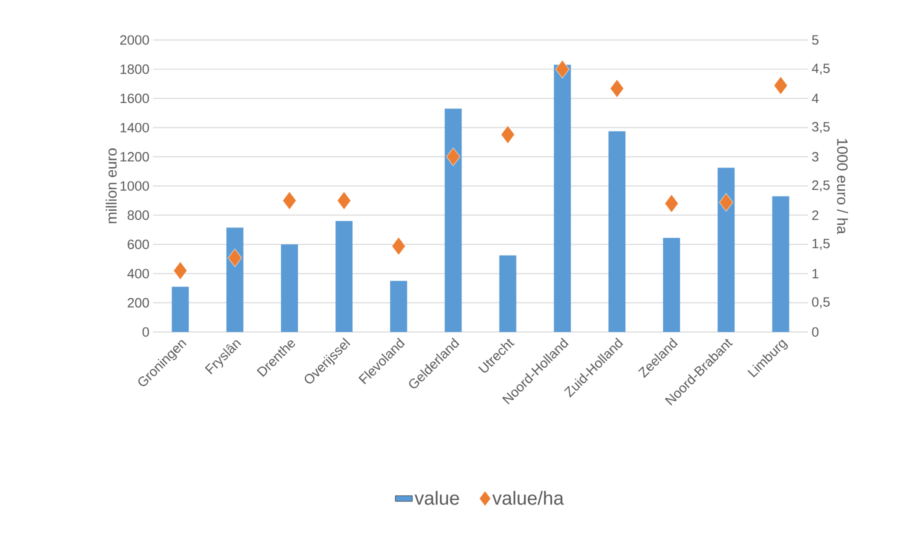 The height and width of the screenshot is (552, 922). What do you see at coordinates (138, 303) in the screenshot?
I see `y-tick-label: 200` at bounding box center [138, 303].